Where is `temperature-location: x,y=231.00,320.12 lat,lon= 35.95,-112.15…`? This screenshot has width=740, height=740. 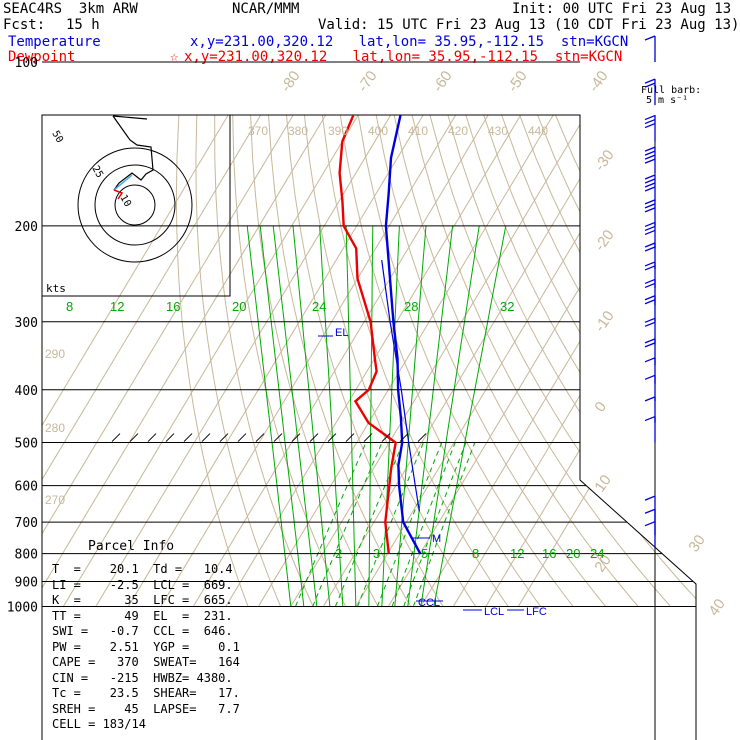
temperature-location: x,y=231.00,320.12 lat,lon= 35.95,-112.15… is located at coordinates (409, 42).